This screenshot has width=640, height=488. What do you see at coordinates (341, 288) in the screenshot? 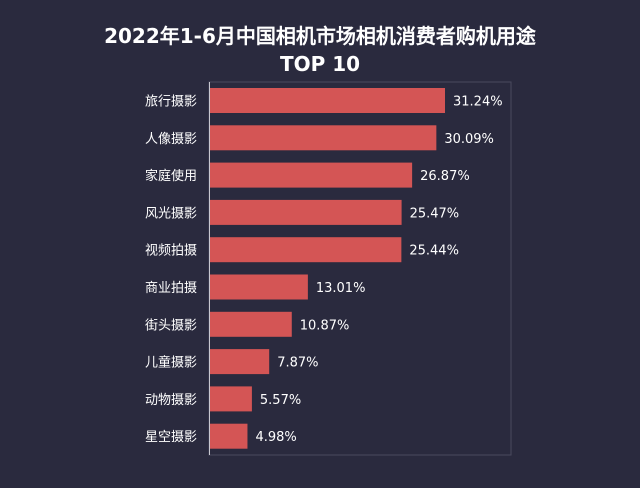
I see `data-label: 13.01%` at bounding box center [341, 288].